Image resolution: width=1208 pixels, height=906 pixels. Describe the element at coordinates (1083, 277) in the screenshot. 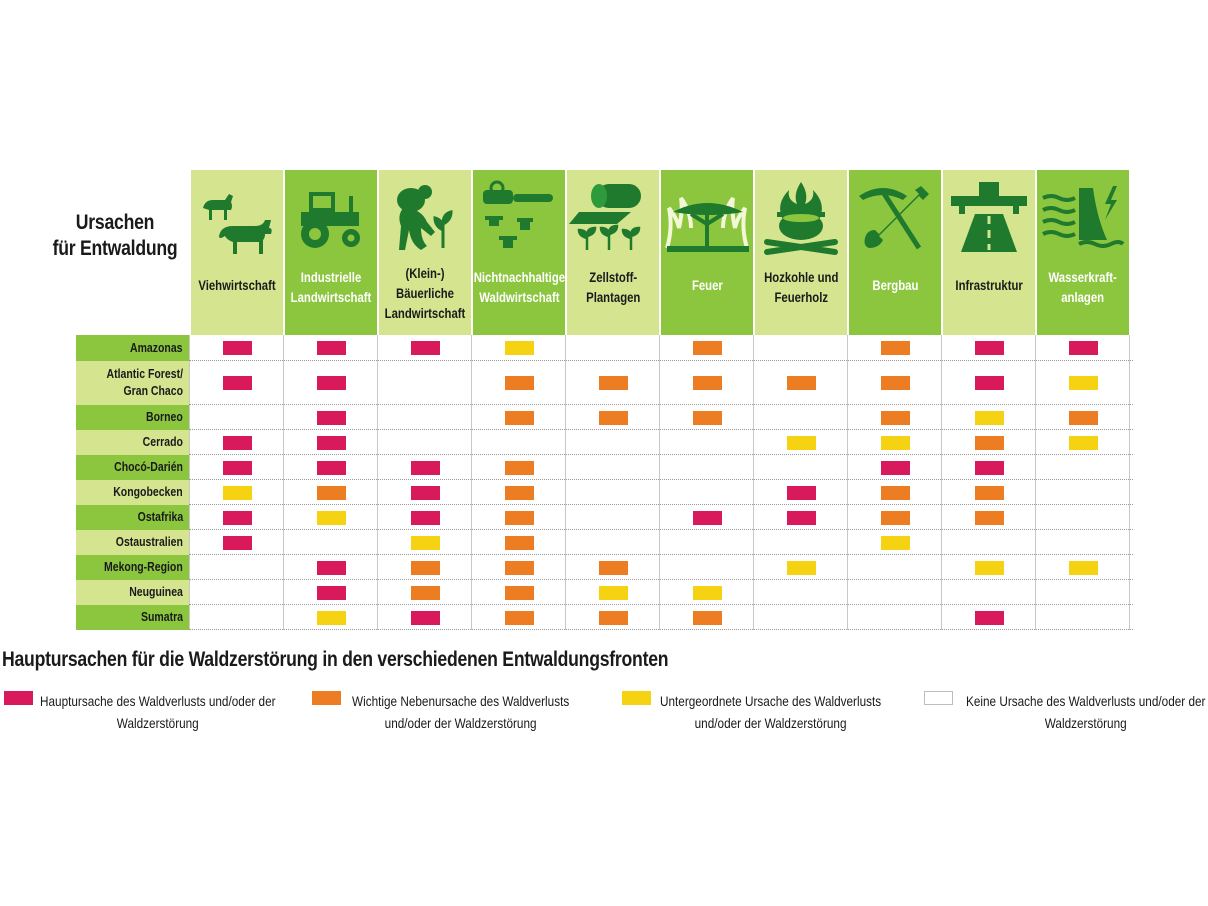

I see `column-label-line: Wasserkraft-` at that location.